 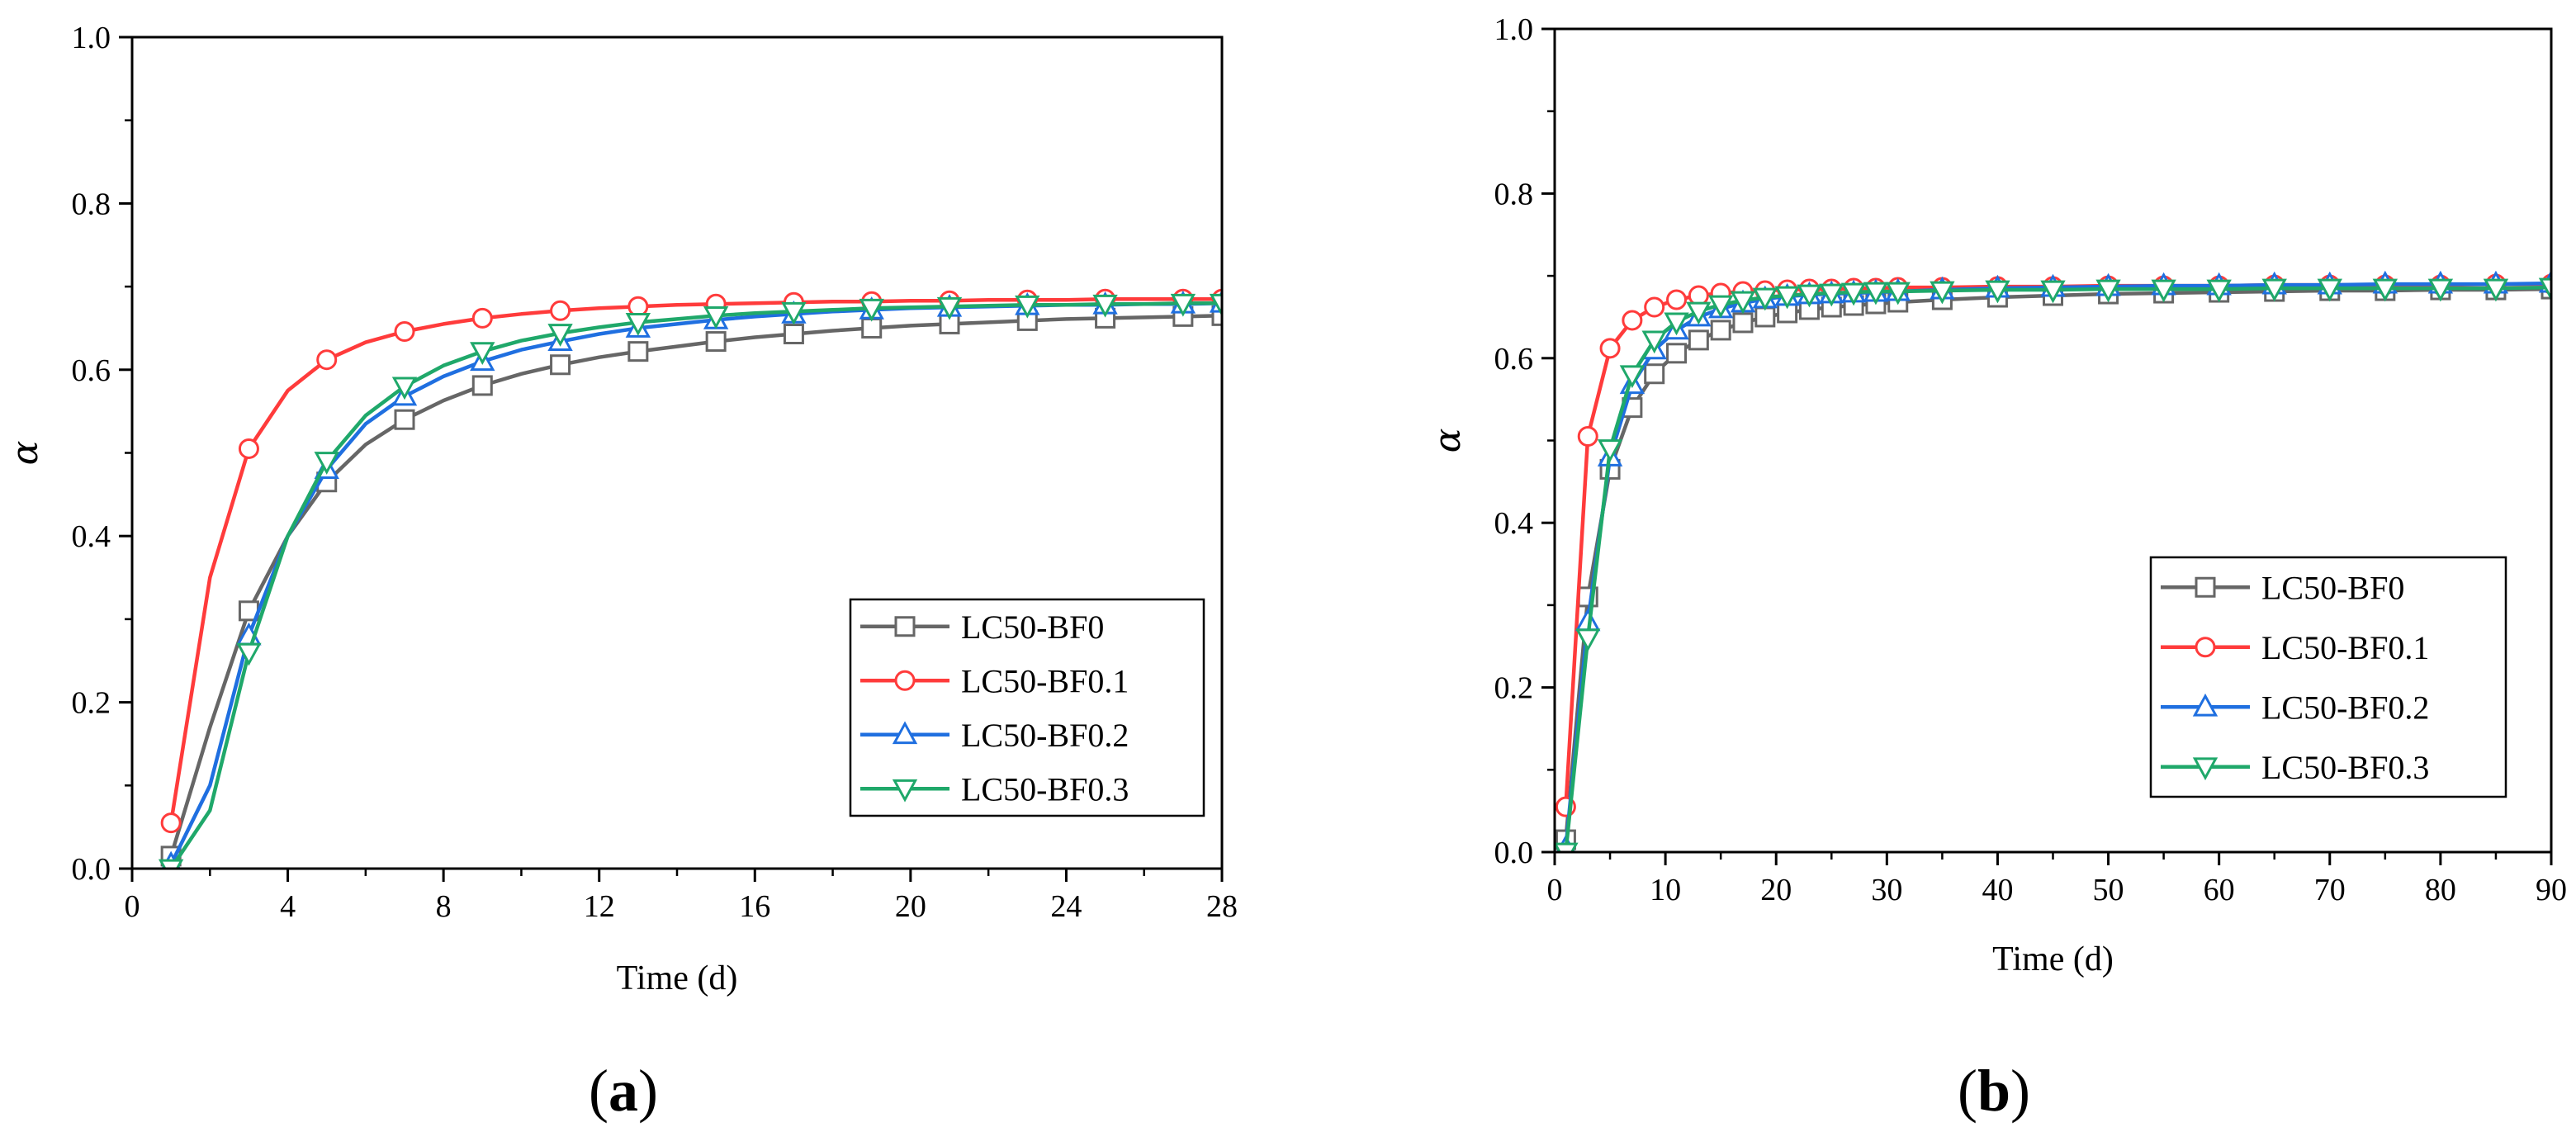 I want to click on x-tick-label: 50, so click(x=2108, y=890).